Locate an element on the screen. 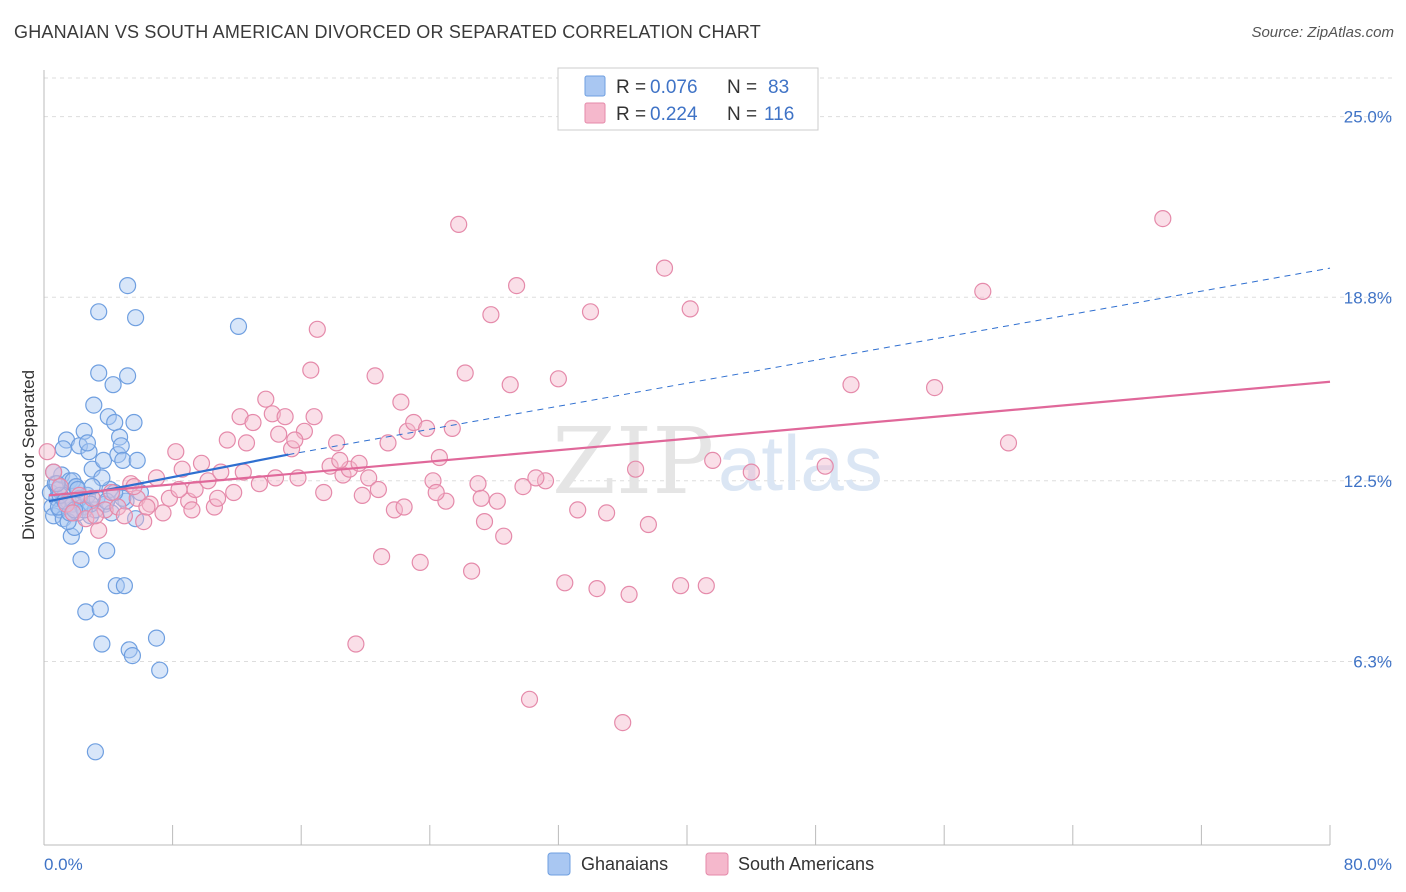 The image size is (1406, 892). y-tick-label-2: 18.8% is located at coordinates (1368, 297).